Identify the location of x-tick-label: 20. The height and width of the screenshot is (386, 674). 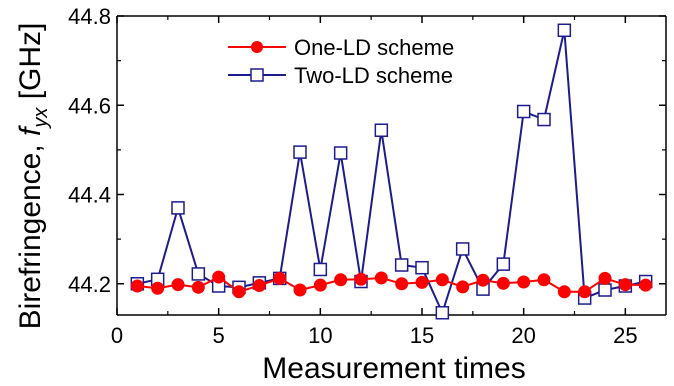
(523, 335).